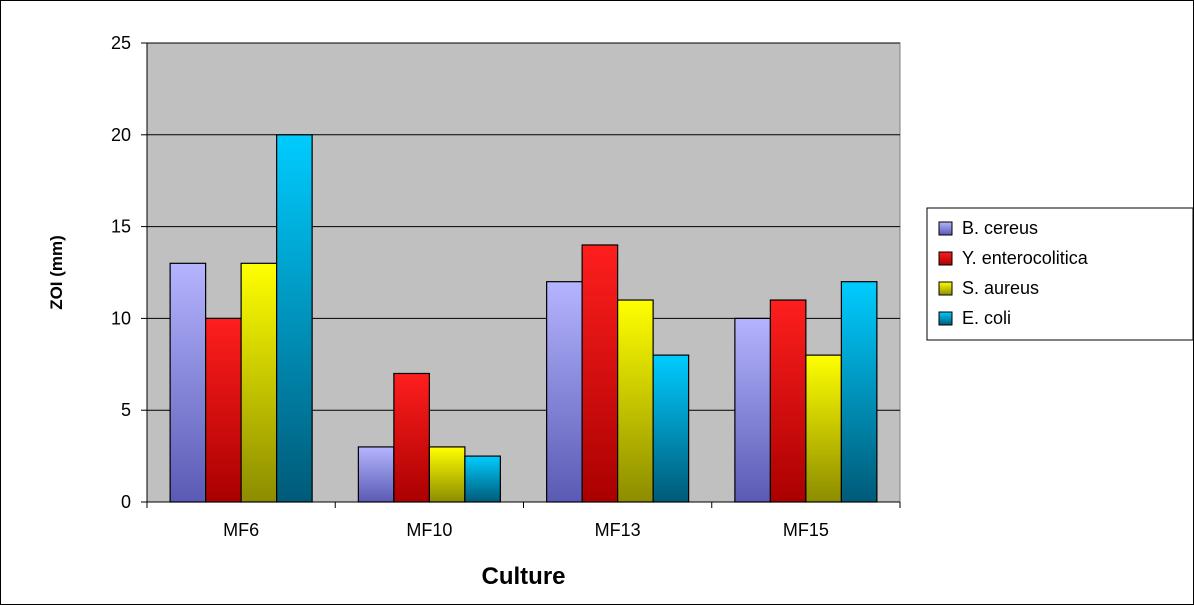 This screenshot has height=605, width=1194. I want to click on legend-label: B. cereus, so click(1000, 228).